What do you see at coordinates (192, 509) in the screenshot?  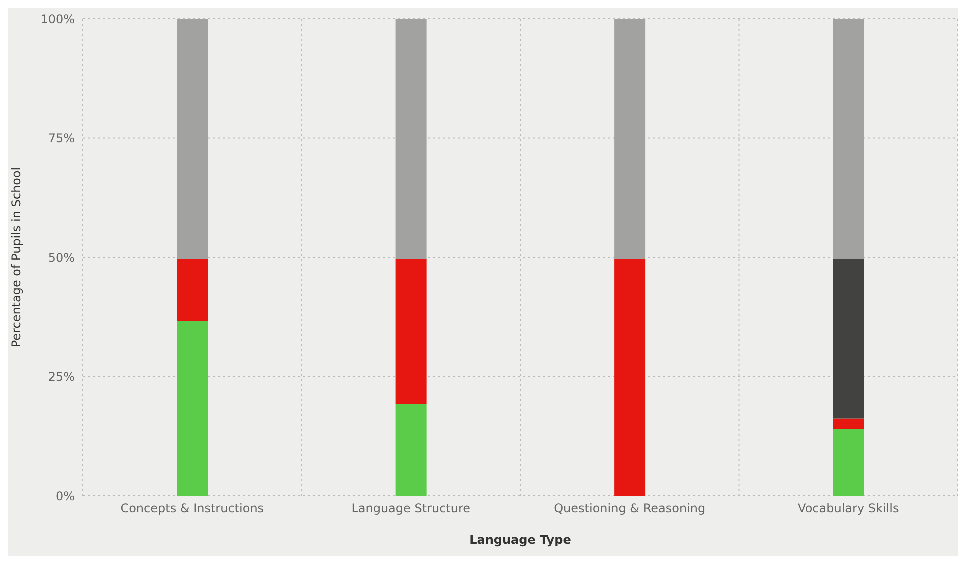 I see `x-tick-label: Concepts & Instructions` at bounding box center [192, 509].